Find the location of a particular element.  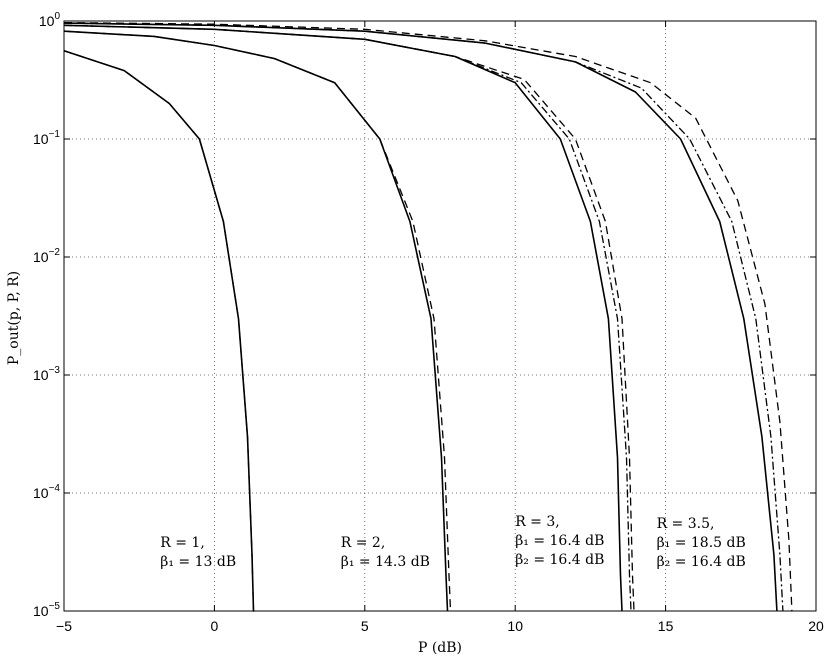

x-tick-label: 15 is located at coordinates (666, 626).